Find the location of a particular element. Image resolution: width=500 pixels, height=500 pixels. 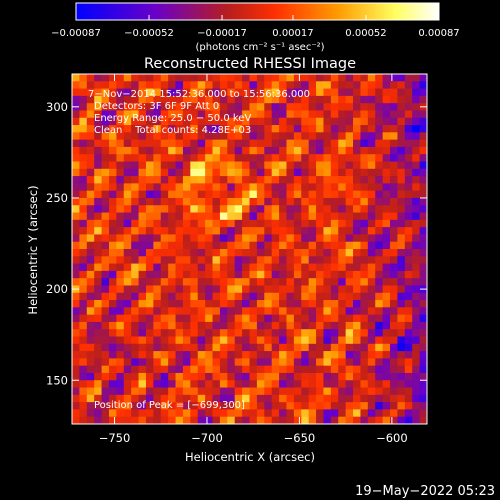

colorbar-tick-label: −0.00087 is located at coordinates (76, 33).